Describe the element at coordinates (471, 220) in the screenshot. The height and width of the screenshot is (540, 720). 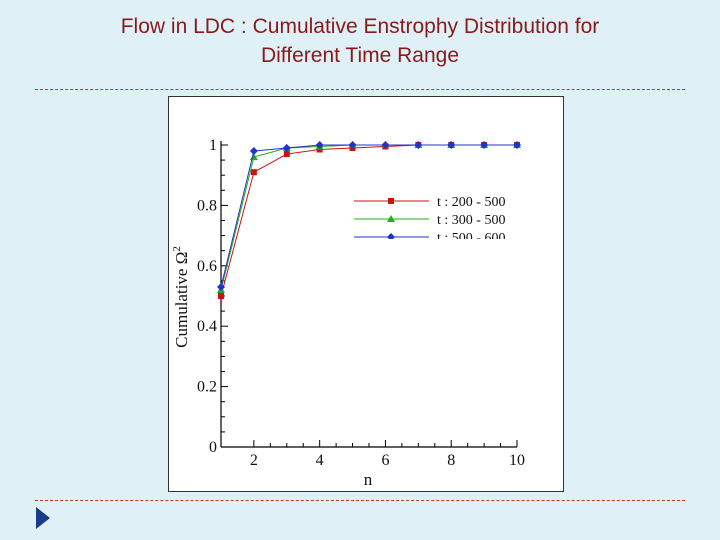
I see `legend-label: t : 300 - 500` at that location.